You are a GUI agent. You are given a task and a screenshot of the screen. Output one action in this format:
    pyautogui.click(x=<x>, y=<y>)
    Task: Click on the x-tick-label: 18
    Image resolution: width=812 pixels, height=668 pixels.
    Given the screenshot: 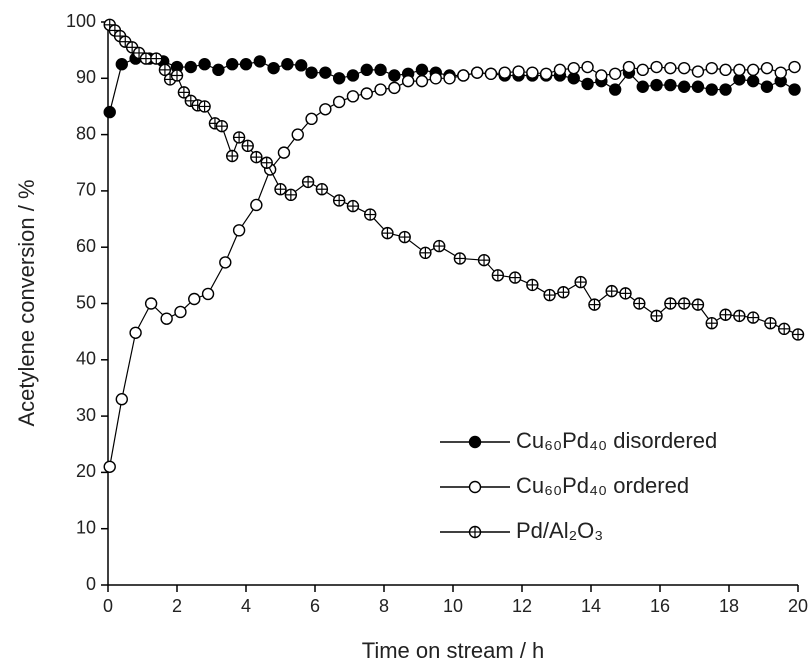 What is the action you would take?
    pyautogui.click(x=729, y=606)
    